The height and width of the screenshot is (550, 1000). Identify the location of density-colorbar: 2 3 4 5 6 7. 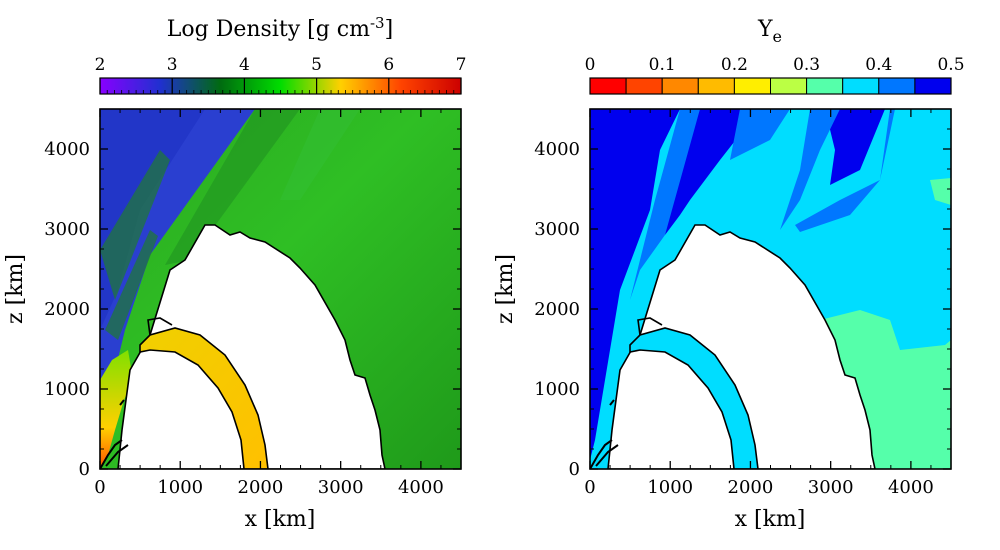
(281, 75).